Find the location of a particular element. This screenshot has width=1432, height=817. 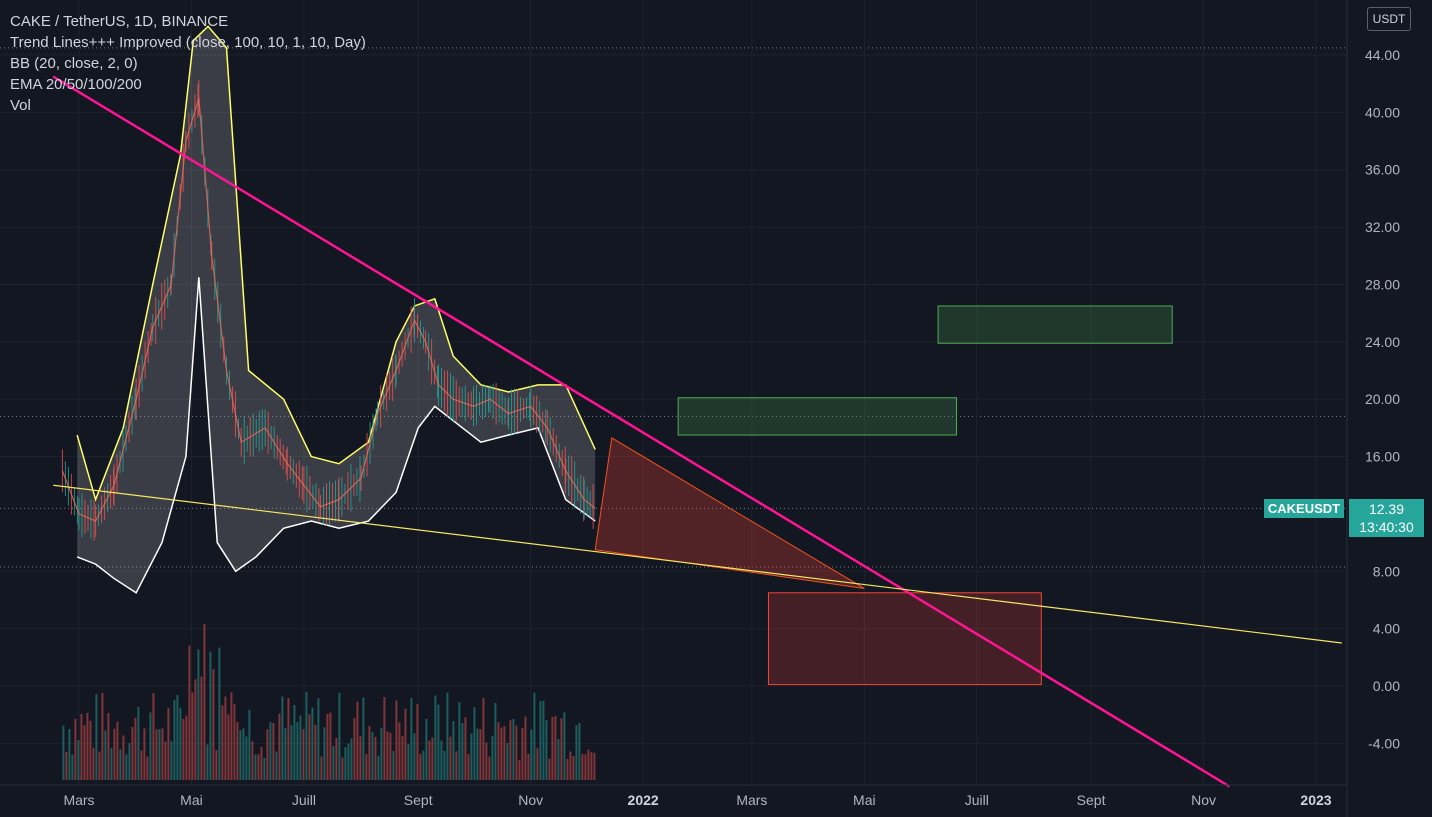

chart-title: CAKE / TetherUS, 1D, BINANCE is located at coordinates (119, 21).